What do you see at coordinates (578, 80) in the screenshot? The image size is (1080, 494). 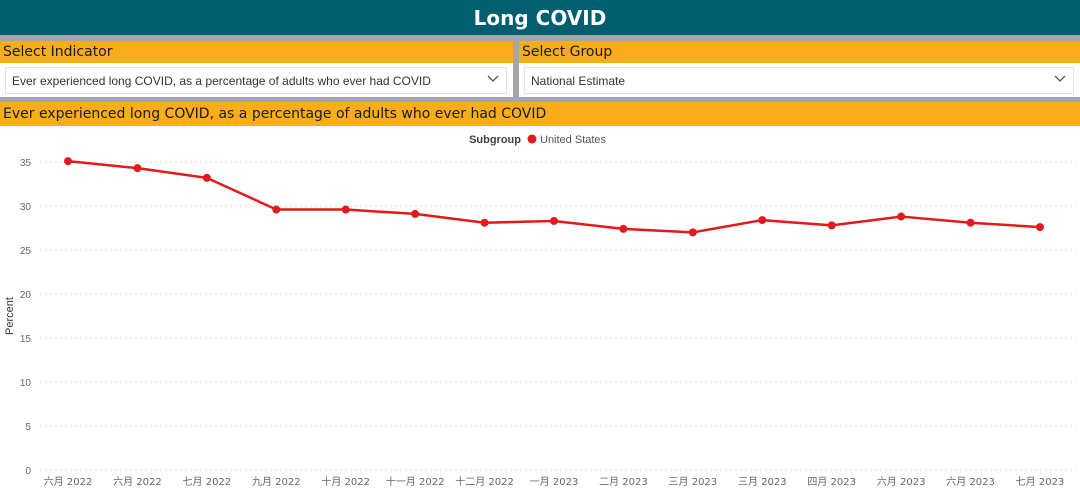 I see `group-dropdown-value: National Estimate` at bounding box center [578, 80].